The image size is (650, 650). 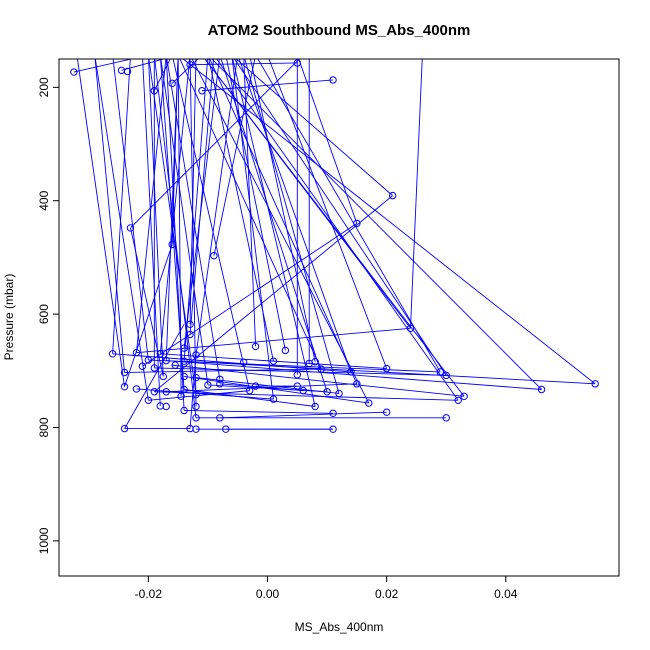 What do you see at coordinates (44, 200) in the screenshot?
I see `y-tick-label: 400` at bounding box center [44, 200].